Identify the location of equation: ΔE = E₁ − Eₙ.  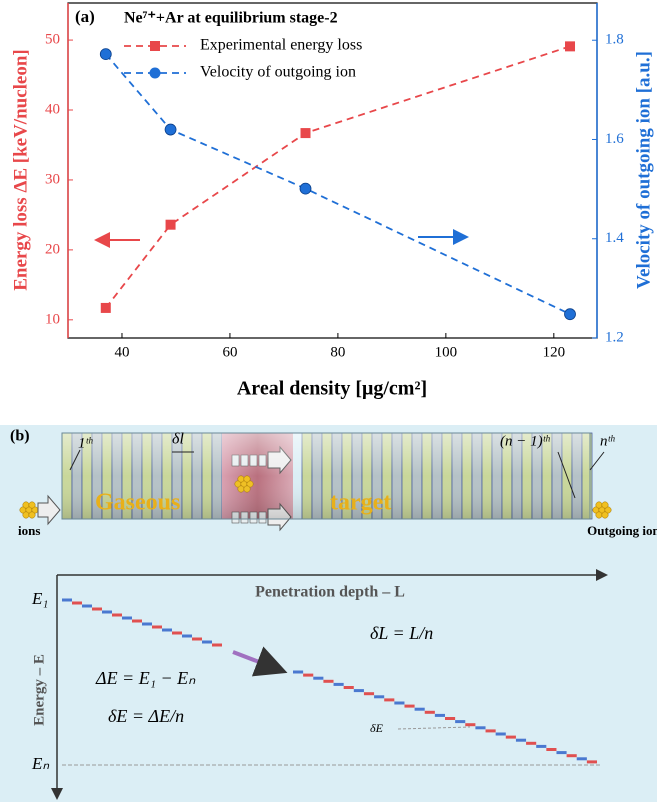
(145, 678).